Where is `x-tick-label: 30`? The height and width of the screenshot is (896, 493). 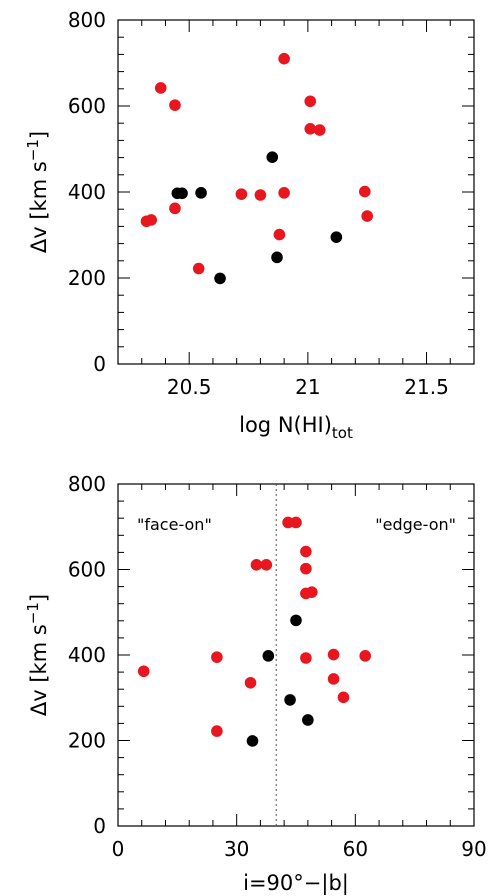
x-tick-label: 30 is located at coordinates (236, 849).